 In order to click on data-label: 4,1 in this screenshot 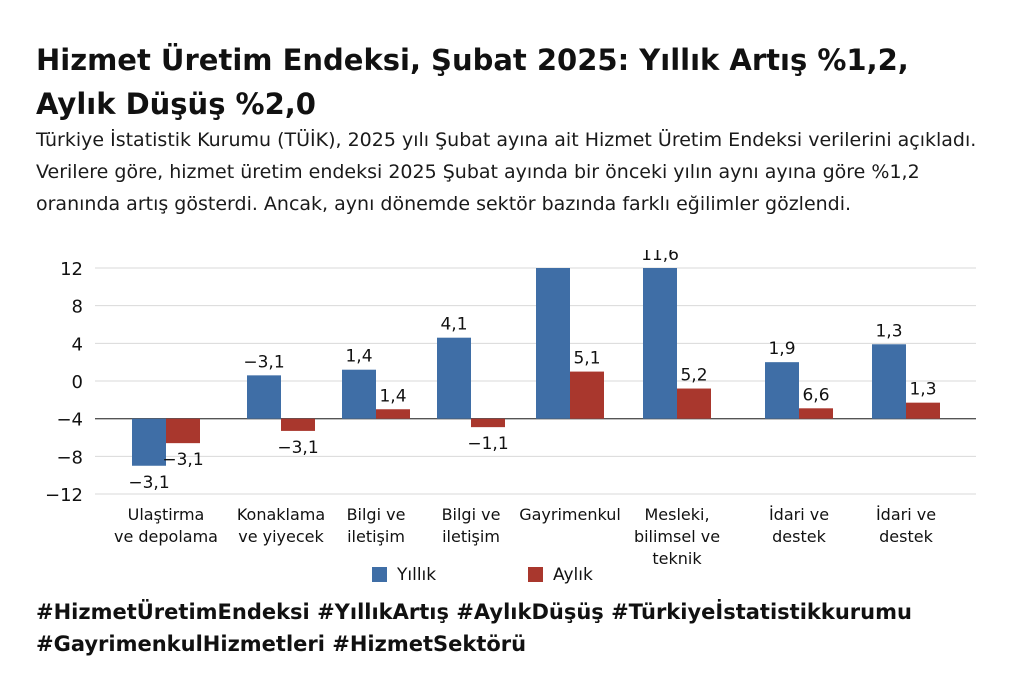, I will do `click(453, 325)`.